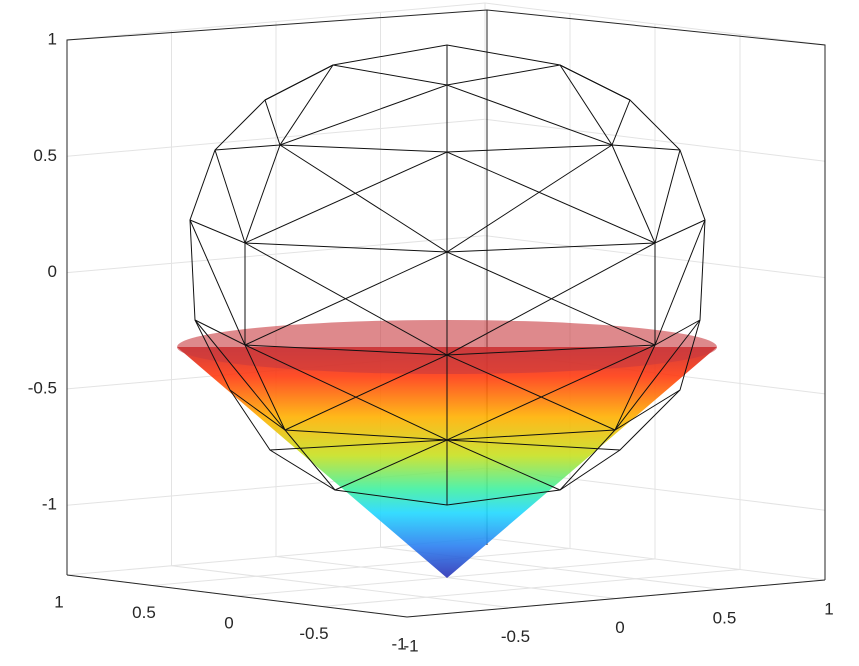 Image resolution: width=859 pixels, height=666 pixels. I want to click on box-edge, so click(446, 596).